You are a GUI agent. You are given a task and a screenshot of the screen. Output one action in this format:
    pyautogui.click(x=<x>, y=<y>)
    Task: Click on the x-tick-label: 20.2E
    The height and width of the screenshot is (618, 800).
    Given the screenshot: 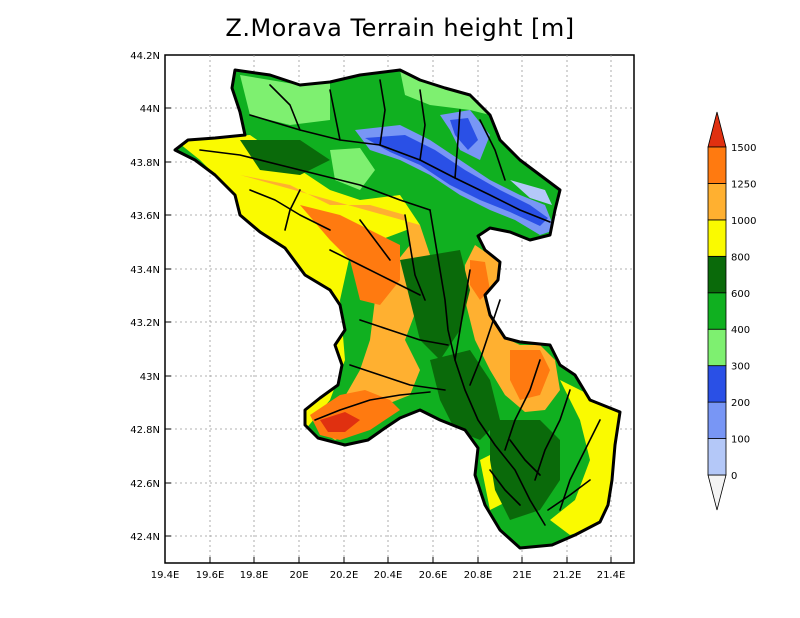 What is the action you would take?
    pyautogui.click(x=344, y=575)
    